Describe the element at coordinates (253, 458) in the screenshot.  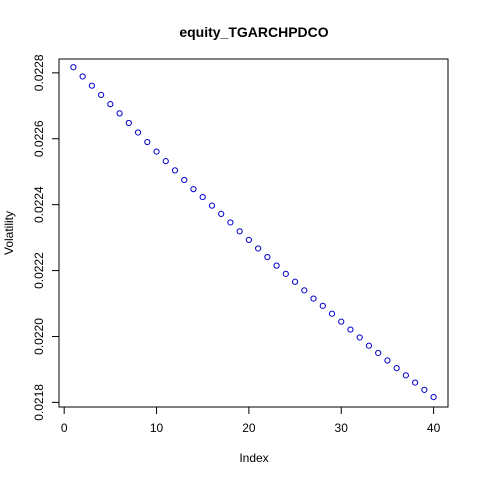
I see `x-axis-label: Index` at that location.